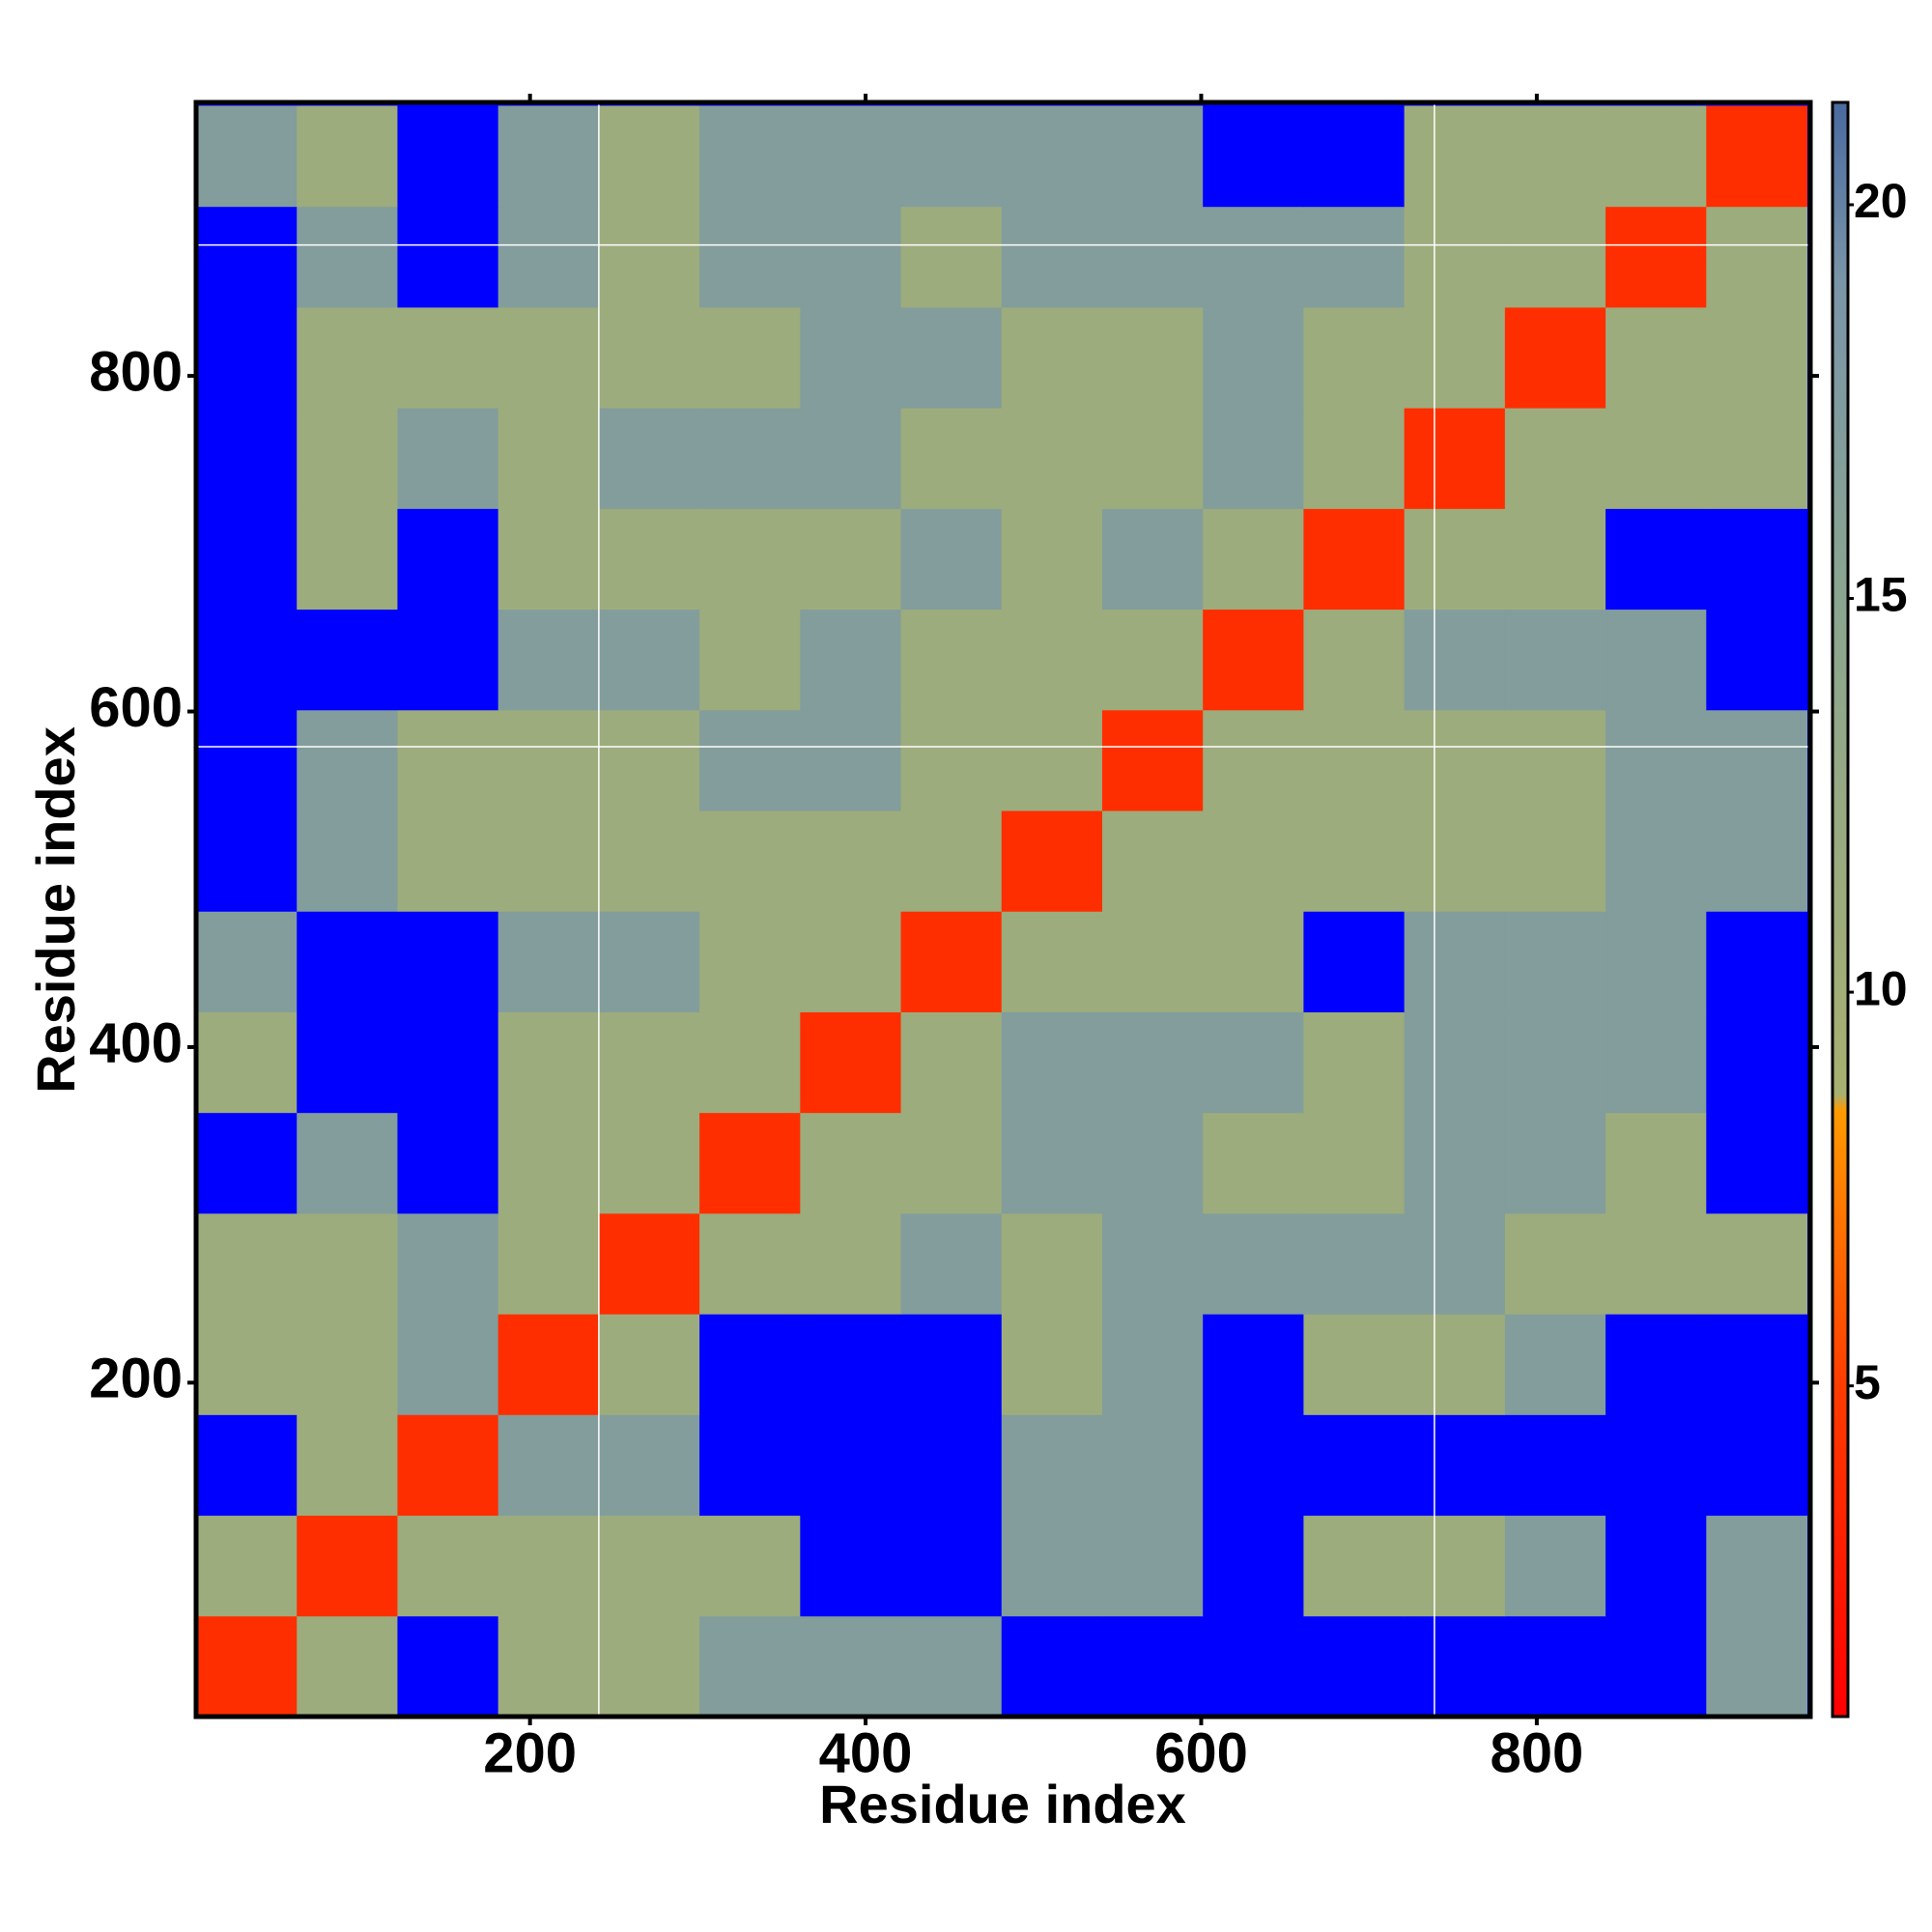 This screenshot has width=1932, height=1932. I want to click on colorbar-tick-label: 15, so click(1881, 595).